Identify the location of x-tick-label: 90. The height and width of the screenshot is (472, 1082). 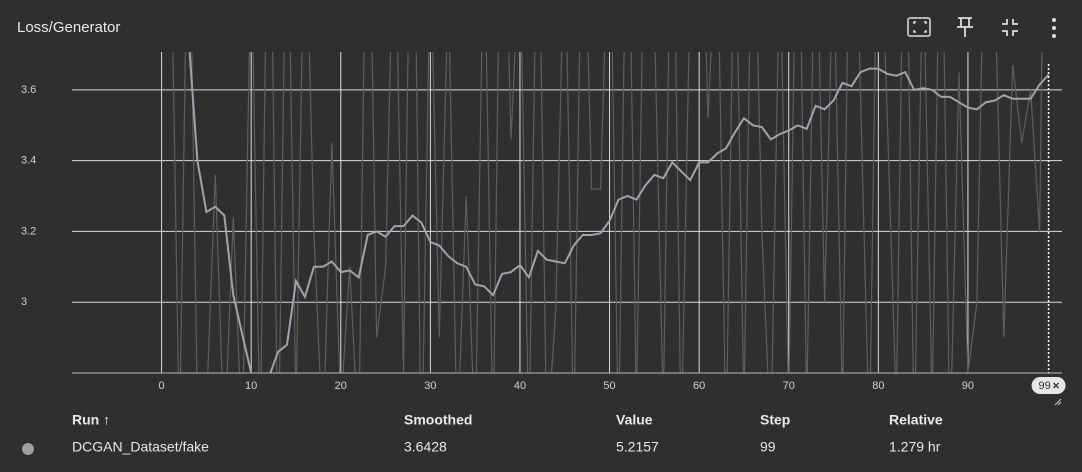
(968, 386).